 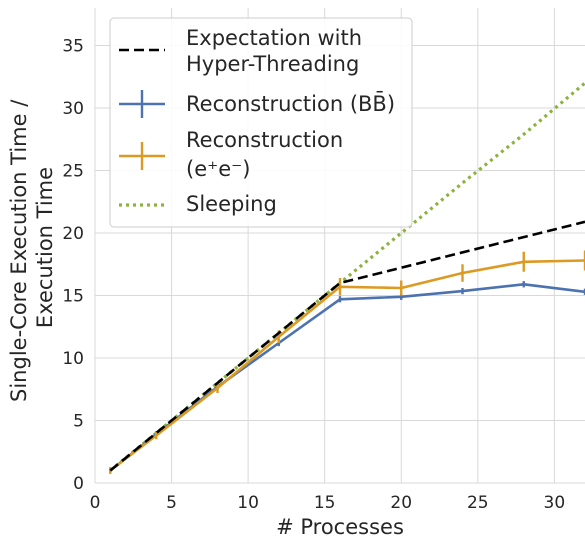 I want to click on y-tick-label: 20, so click(x=73, y=234).